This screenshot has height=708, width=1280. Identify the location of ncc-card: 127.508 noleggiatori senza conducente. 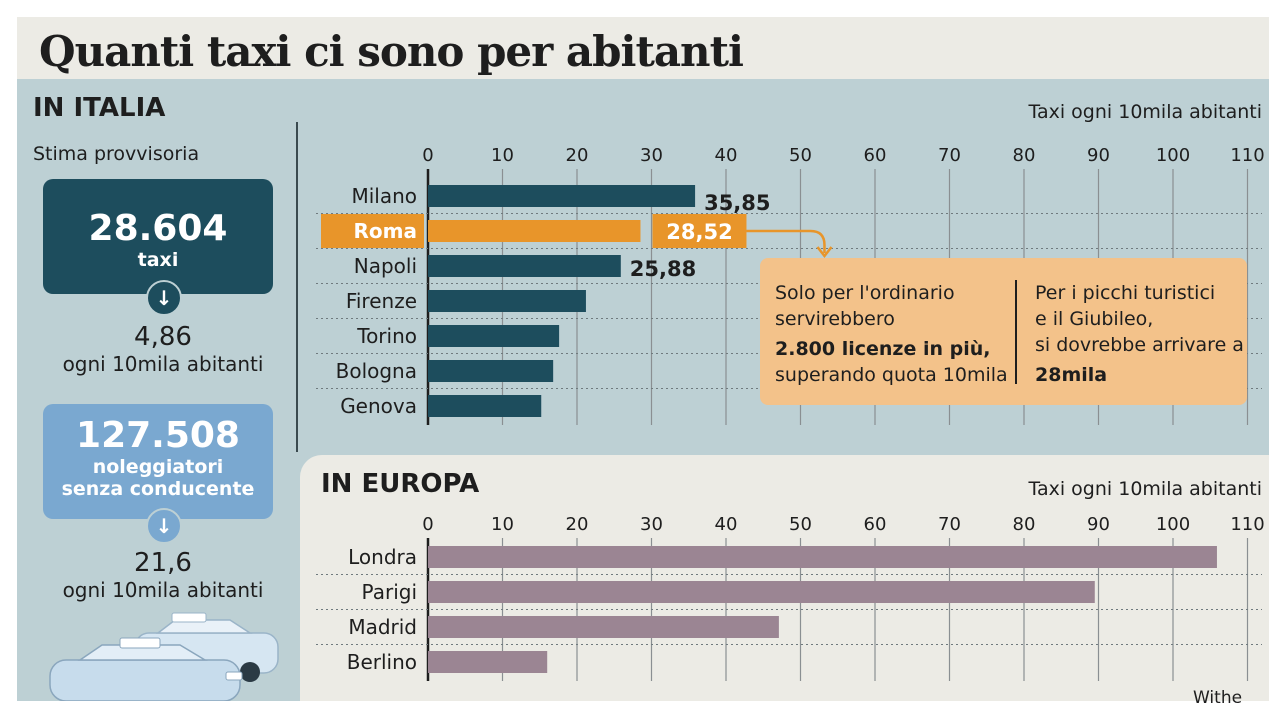
(158, 461).